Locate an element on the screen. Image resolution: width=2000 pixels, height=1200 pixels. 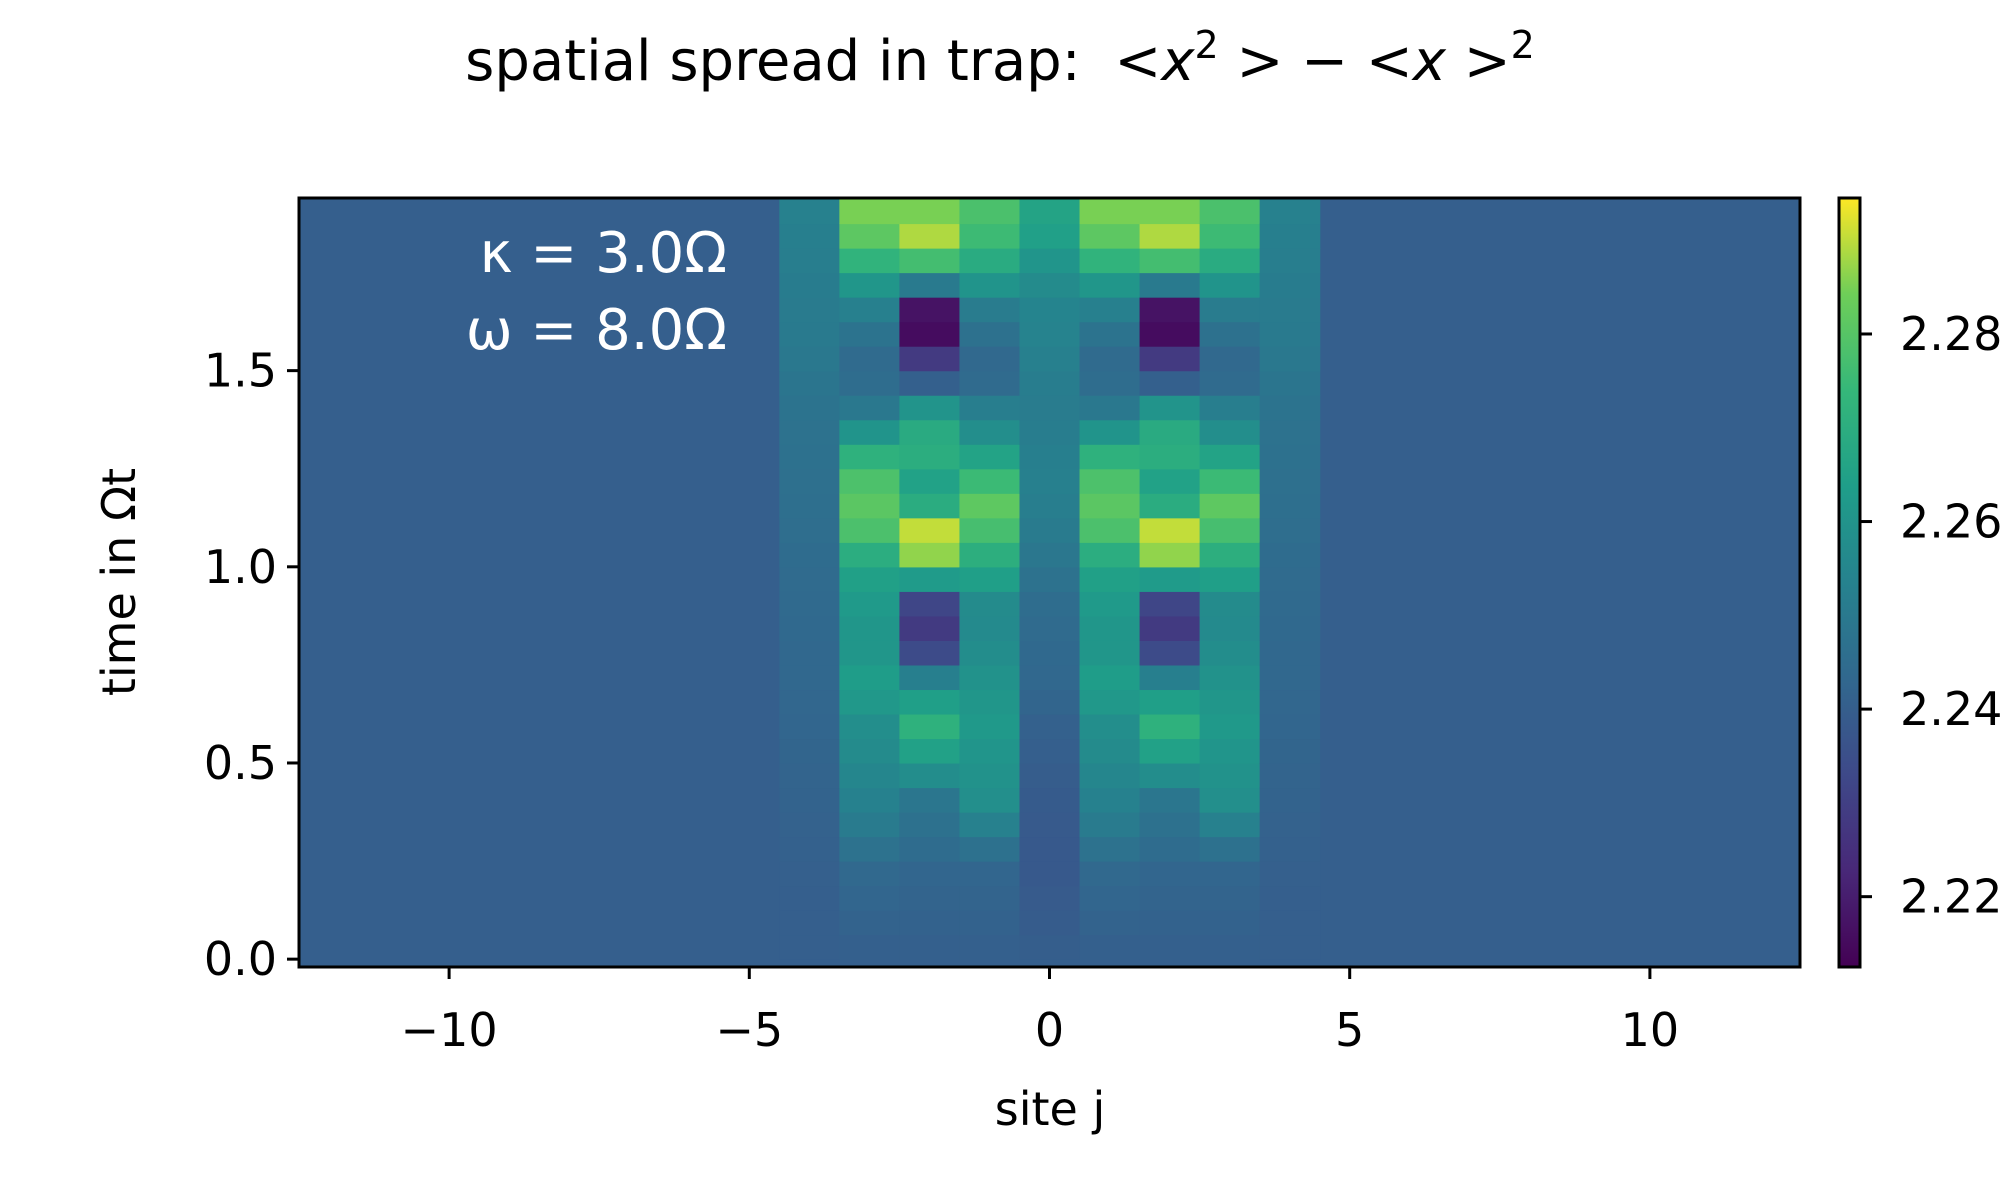
y-tick-label: 0.0 is located at coordinates (240, 959).